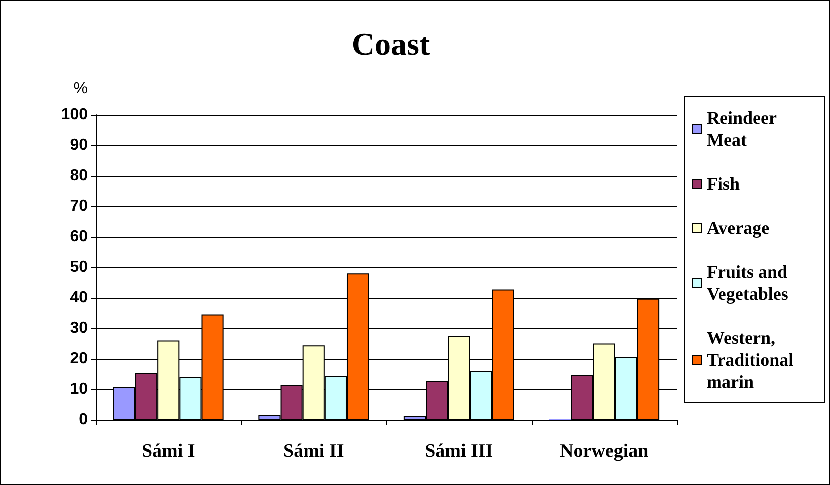 The width and height of the screenshot is (830, 485). Describe the element at coordinates (74, 115) in the screenshot. I see `y-tick-label: 100` at that location.